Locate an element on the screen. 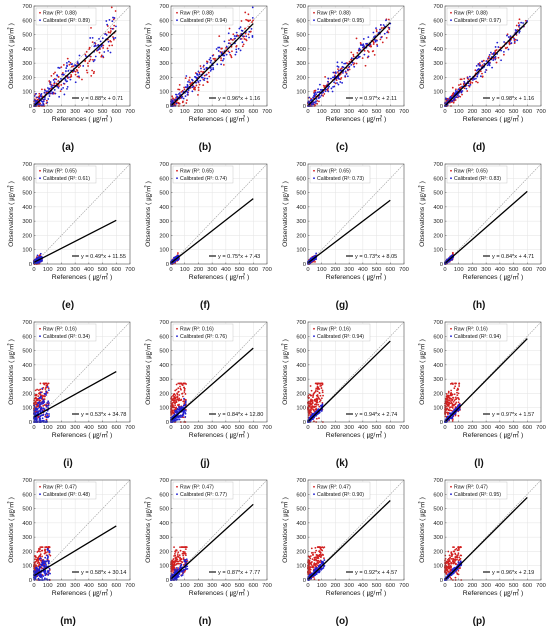 The width and height of the screenshot is (550, 640). legend: Raw (R²: 0.65)Calibrated (R²: 0.74) is located at coordinates (203, 174).